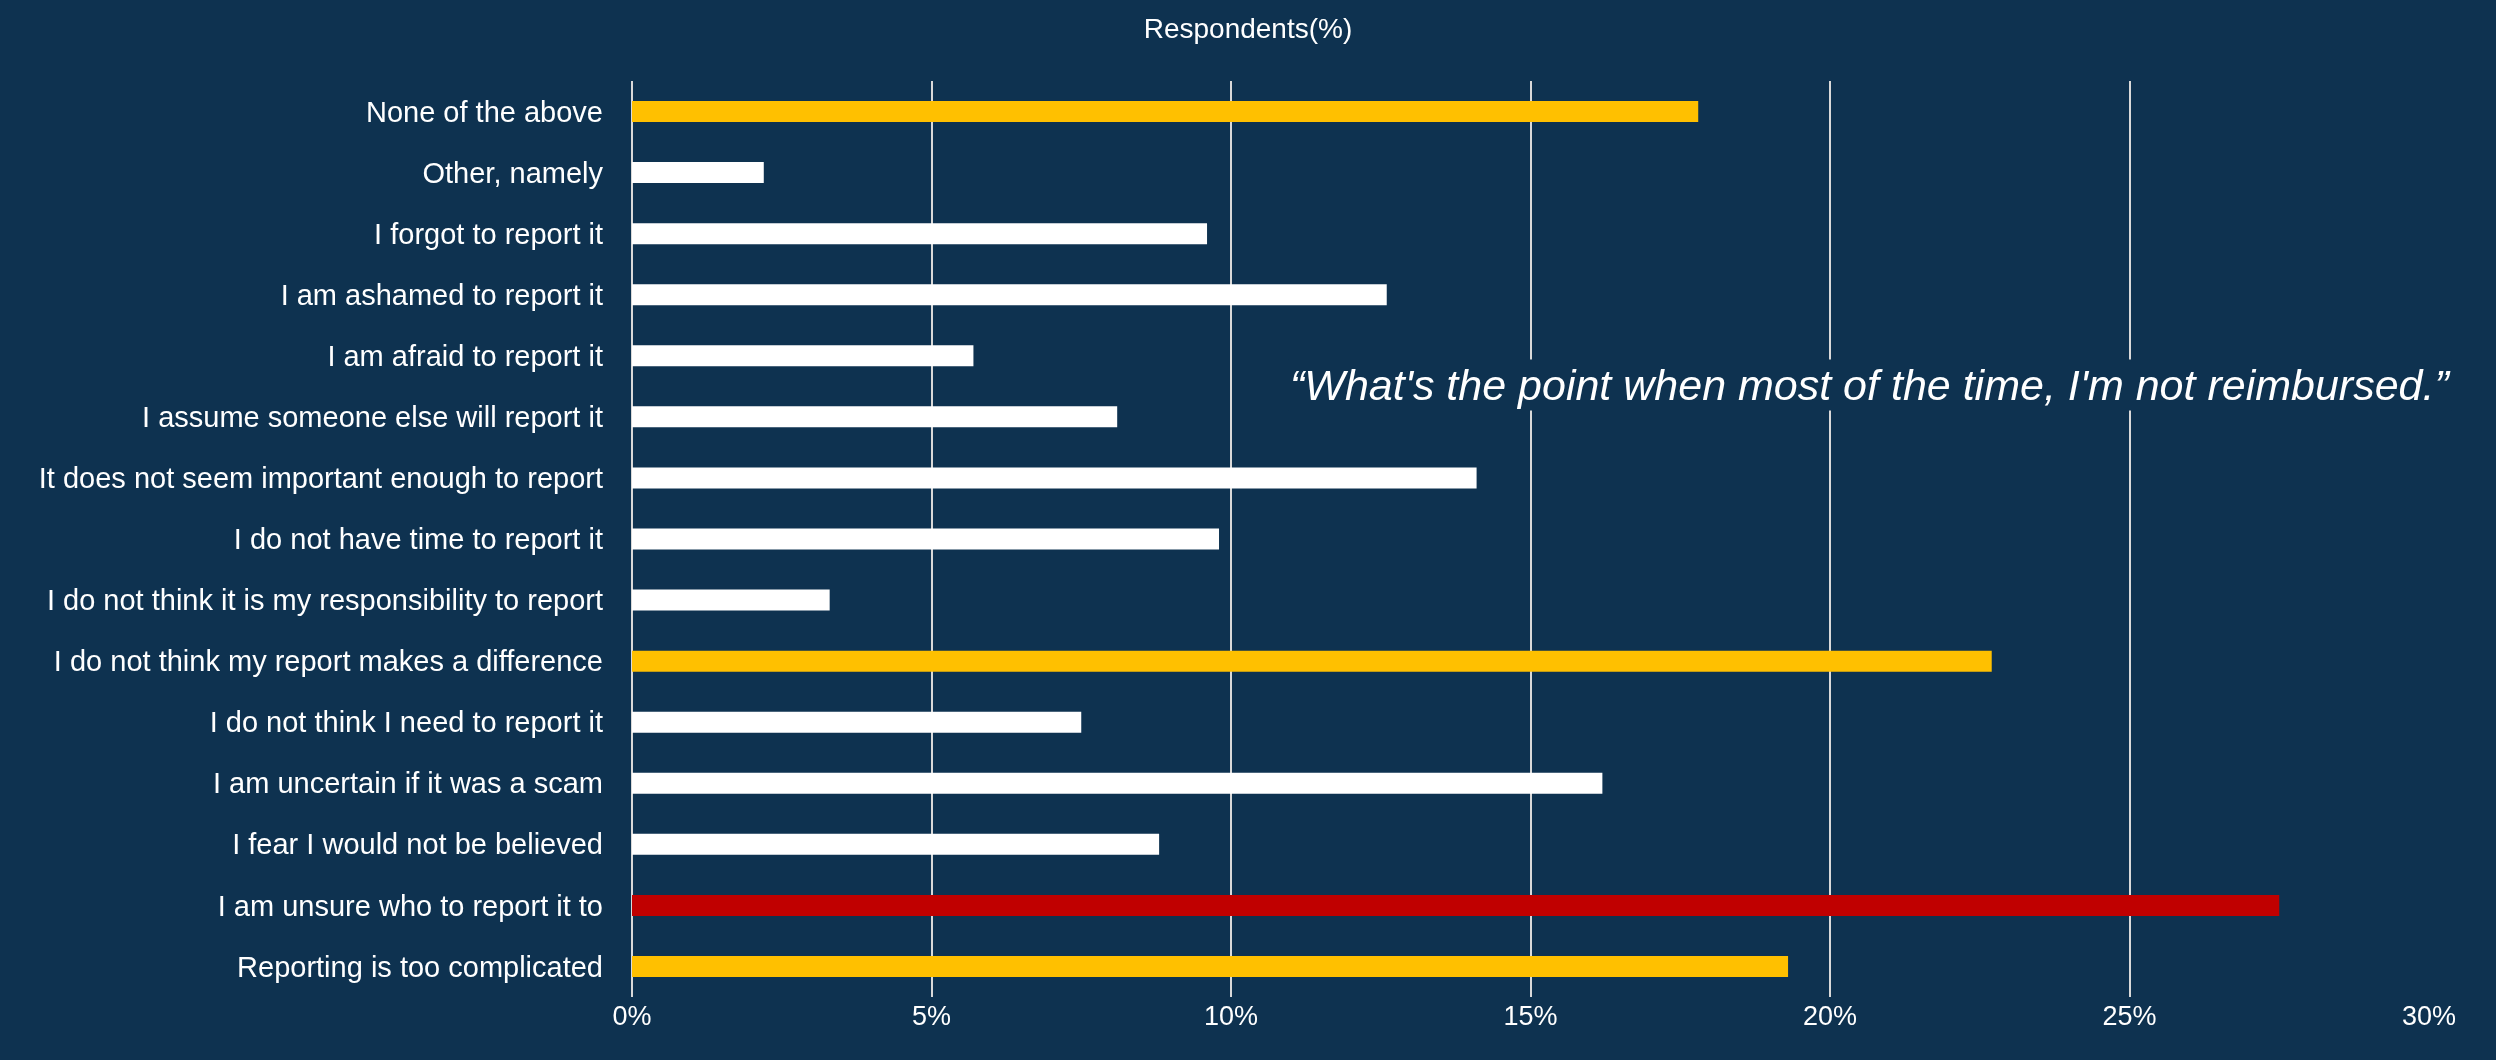 The image size is (2496, 1060). I want to click on y-tick-label: I am unsure who to report it to, so click(410, 905).